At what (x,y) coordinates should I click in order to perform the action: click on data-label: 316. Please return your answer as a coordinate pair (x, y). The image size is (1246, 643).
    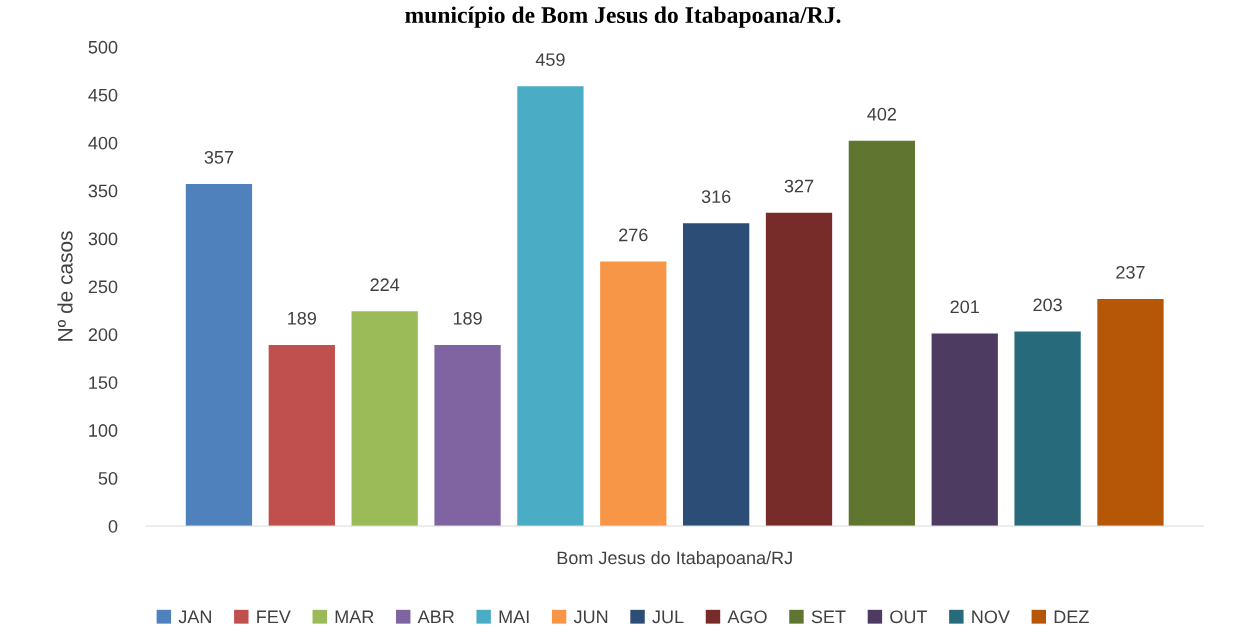
    Looking at the image, I should click on (716, 196).